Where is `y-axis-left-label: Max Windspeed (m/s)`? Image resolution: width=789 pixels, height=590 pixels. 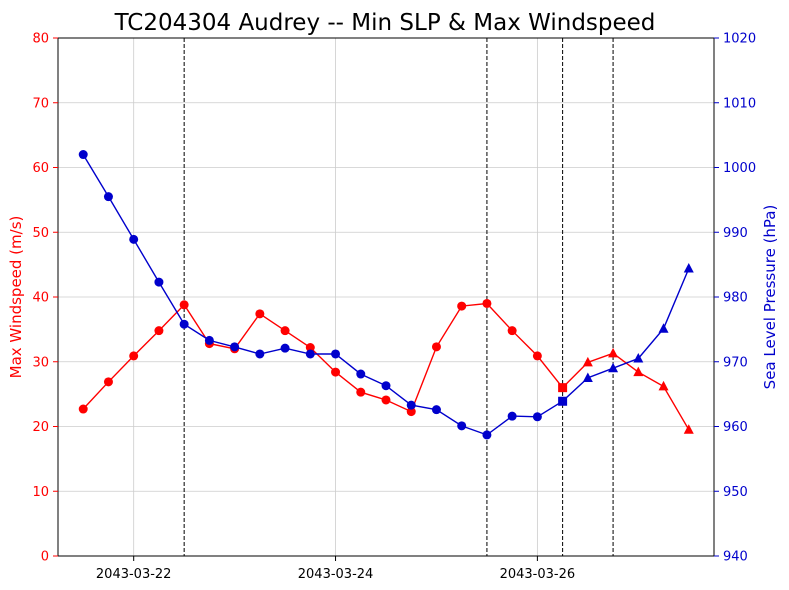
y-axis-left-label: Max Windspeed (m/s) is located at coordinates (16, 297).